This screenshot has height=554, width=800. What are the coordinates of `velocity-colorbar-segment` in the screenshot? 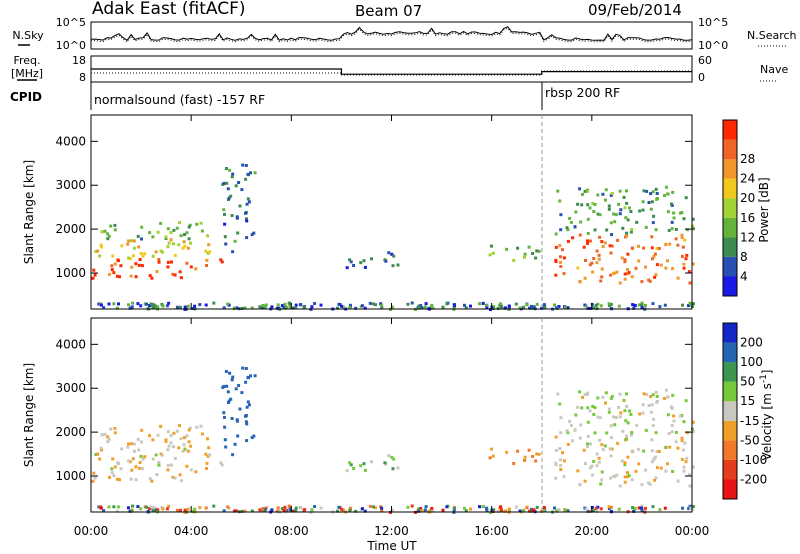 It's located at (730, 489).